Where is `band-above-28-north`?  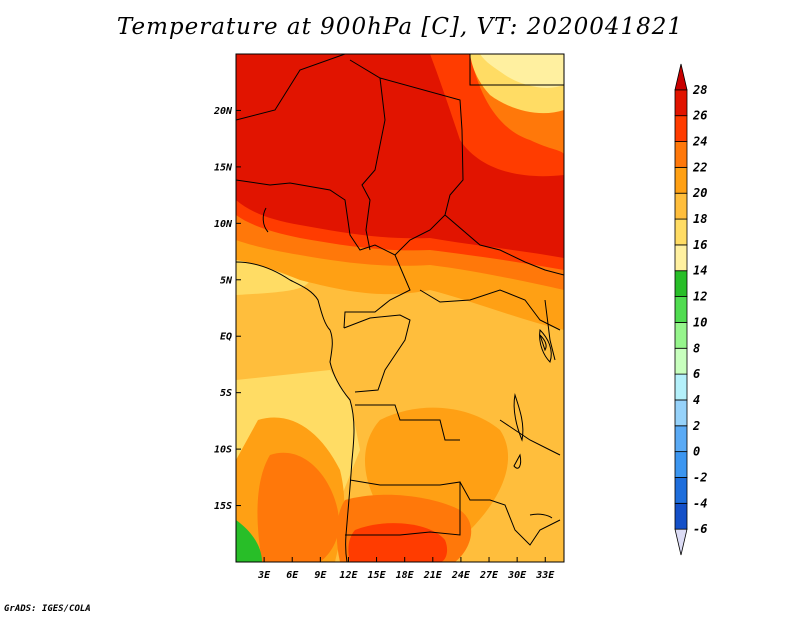 band-above-28-north is located at coordinates (400, 156).